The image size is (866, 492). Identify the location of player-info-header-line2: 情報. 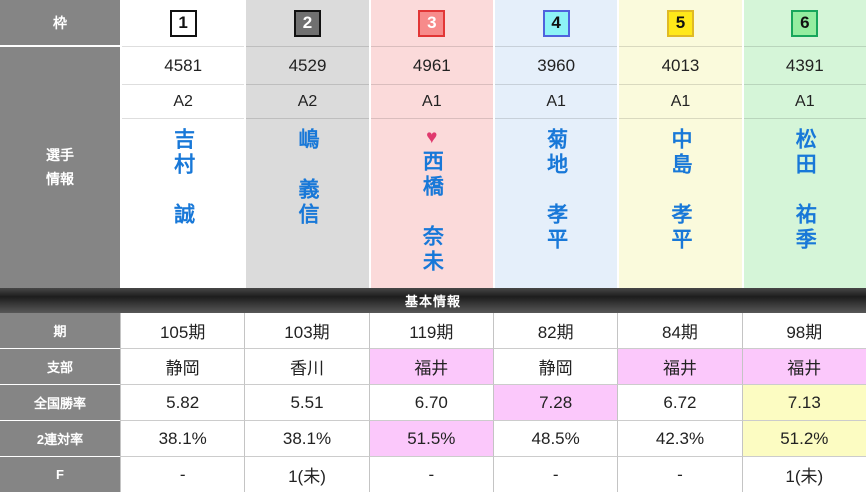
(60, 178).